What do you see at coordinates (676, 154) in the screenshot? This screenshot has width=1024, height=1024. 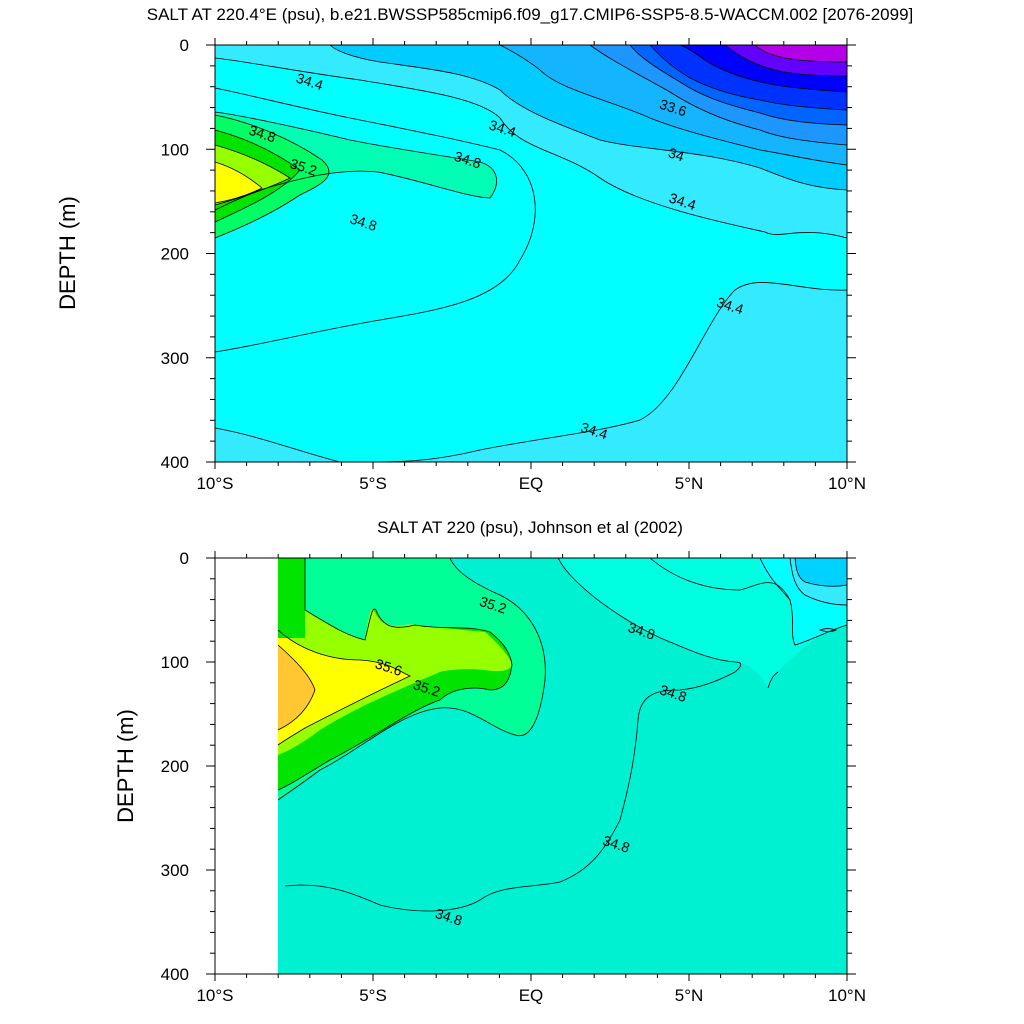 I see `contour-label: 34` at bounding box center [676, 154].